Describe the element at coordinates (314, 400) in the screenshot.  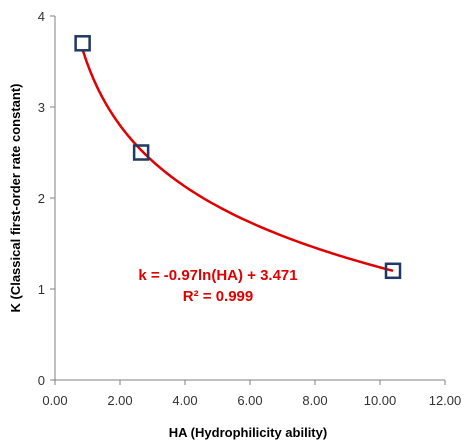
I see `x-tick-label: 8.00` at that location.